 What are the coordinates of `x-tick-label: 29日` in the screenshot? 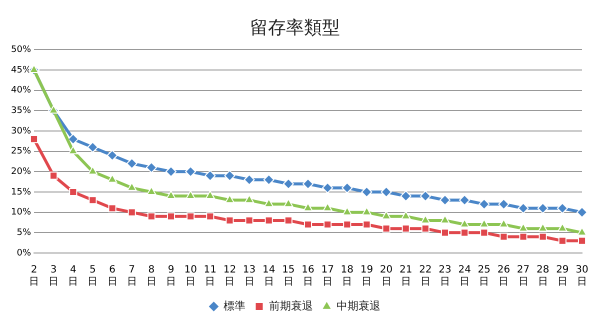 It's located at (562, 276).